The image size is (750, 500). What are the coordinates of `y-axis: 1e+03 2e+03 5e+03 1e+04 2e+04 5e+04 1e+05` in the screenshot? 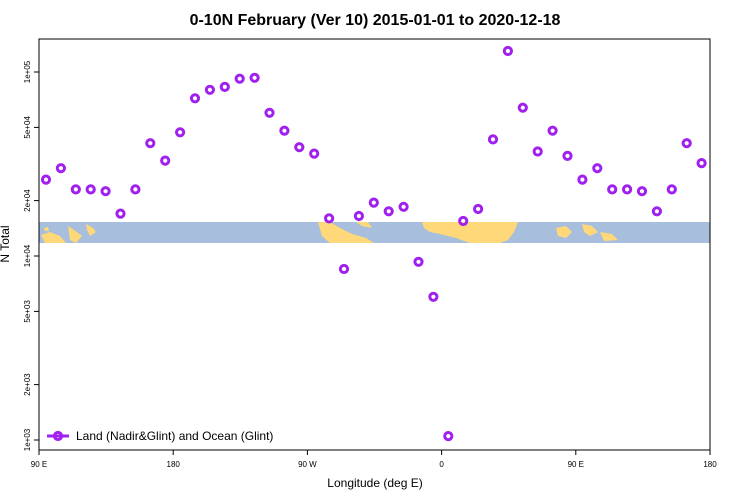 It's located at (31, 255).